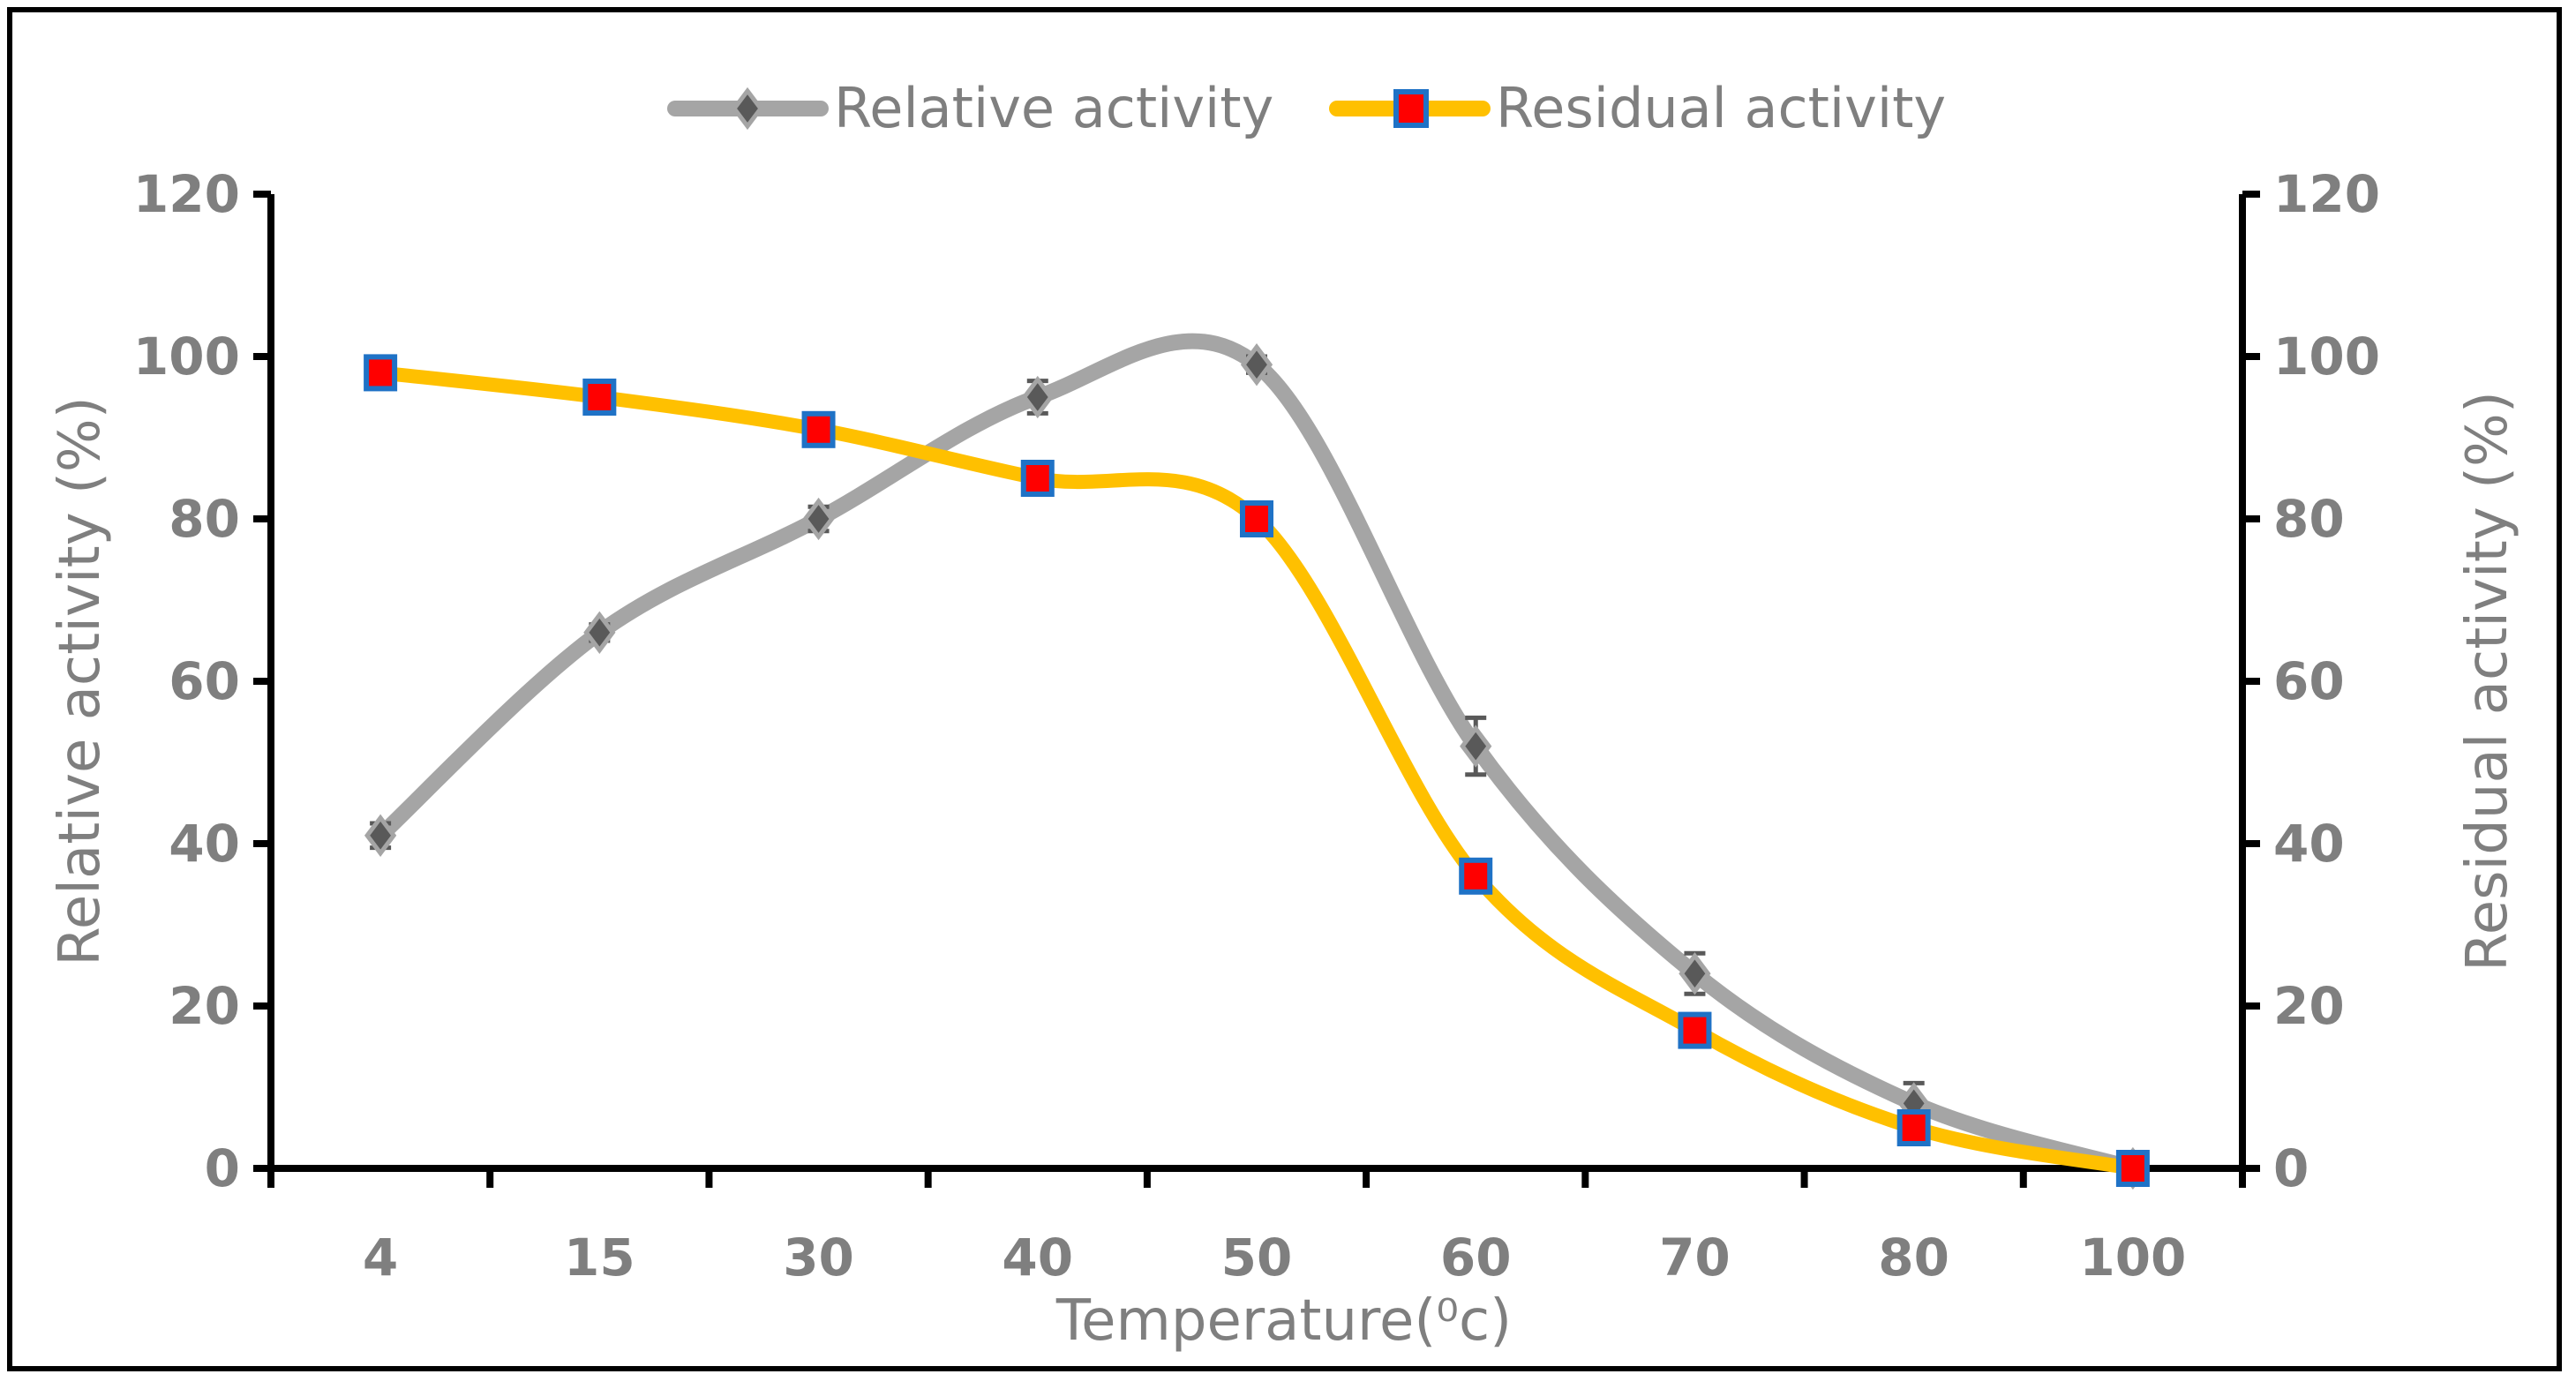  What do you see at coordinates (1913, 1258) in the screenshot?
I see `x-tick-label: 80` at bounding box center [1913, 1258].